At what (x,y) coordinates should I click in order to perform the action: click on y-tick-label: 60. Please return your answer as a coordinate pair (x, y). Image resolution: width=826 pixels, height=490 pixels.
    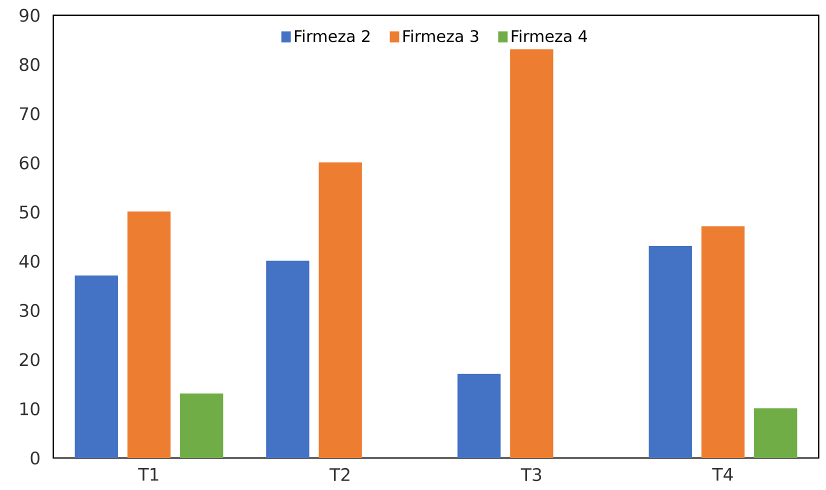
    Looking at the image, I should click on (30, 163).